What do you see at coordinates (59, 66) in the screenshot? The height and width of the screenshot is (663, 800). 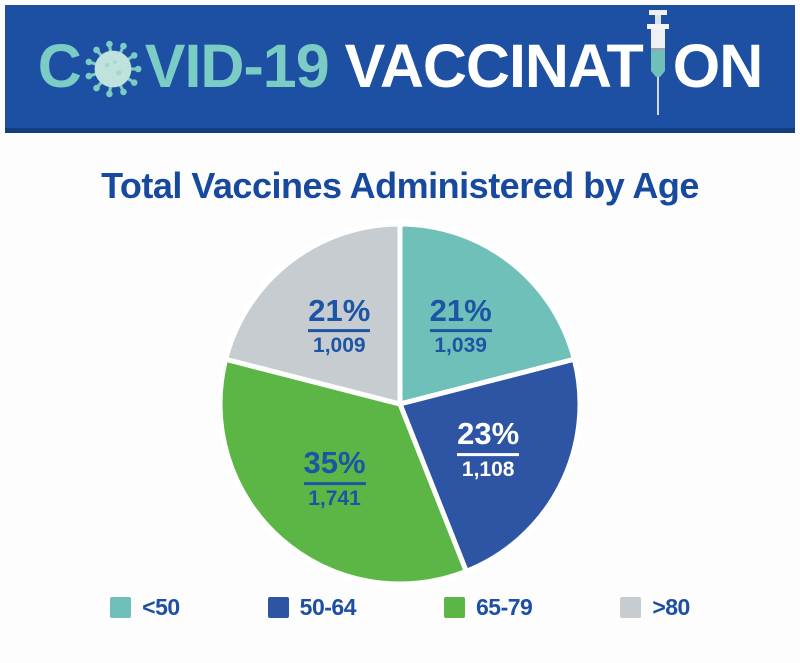 I see `banner-covid-c: C` at bounding box center [59, 66].